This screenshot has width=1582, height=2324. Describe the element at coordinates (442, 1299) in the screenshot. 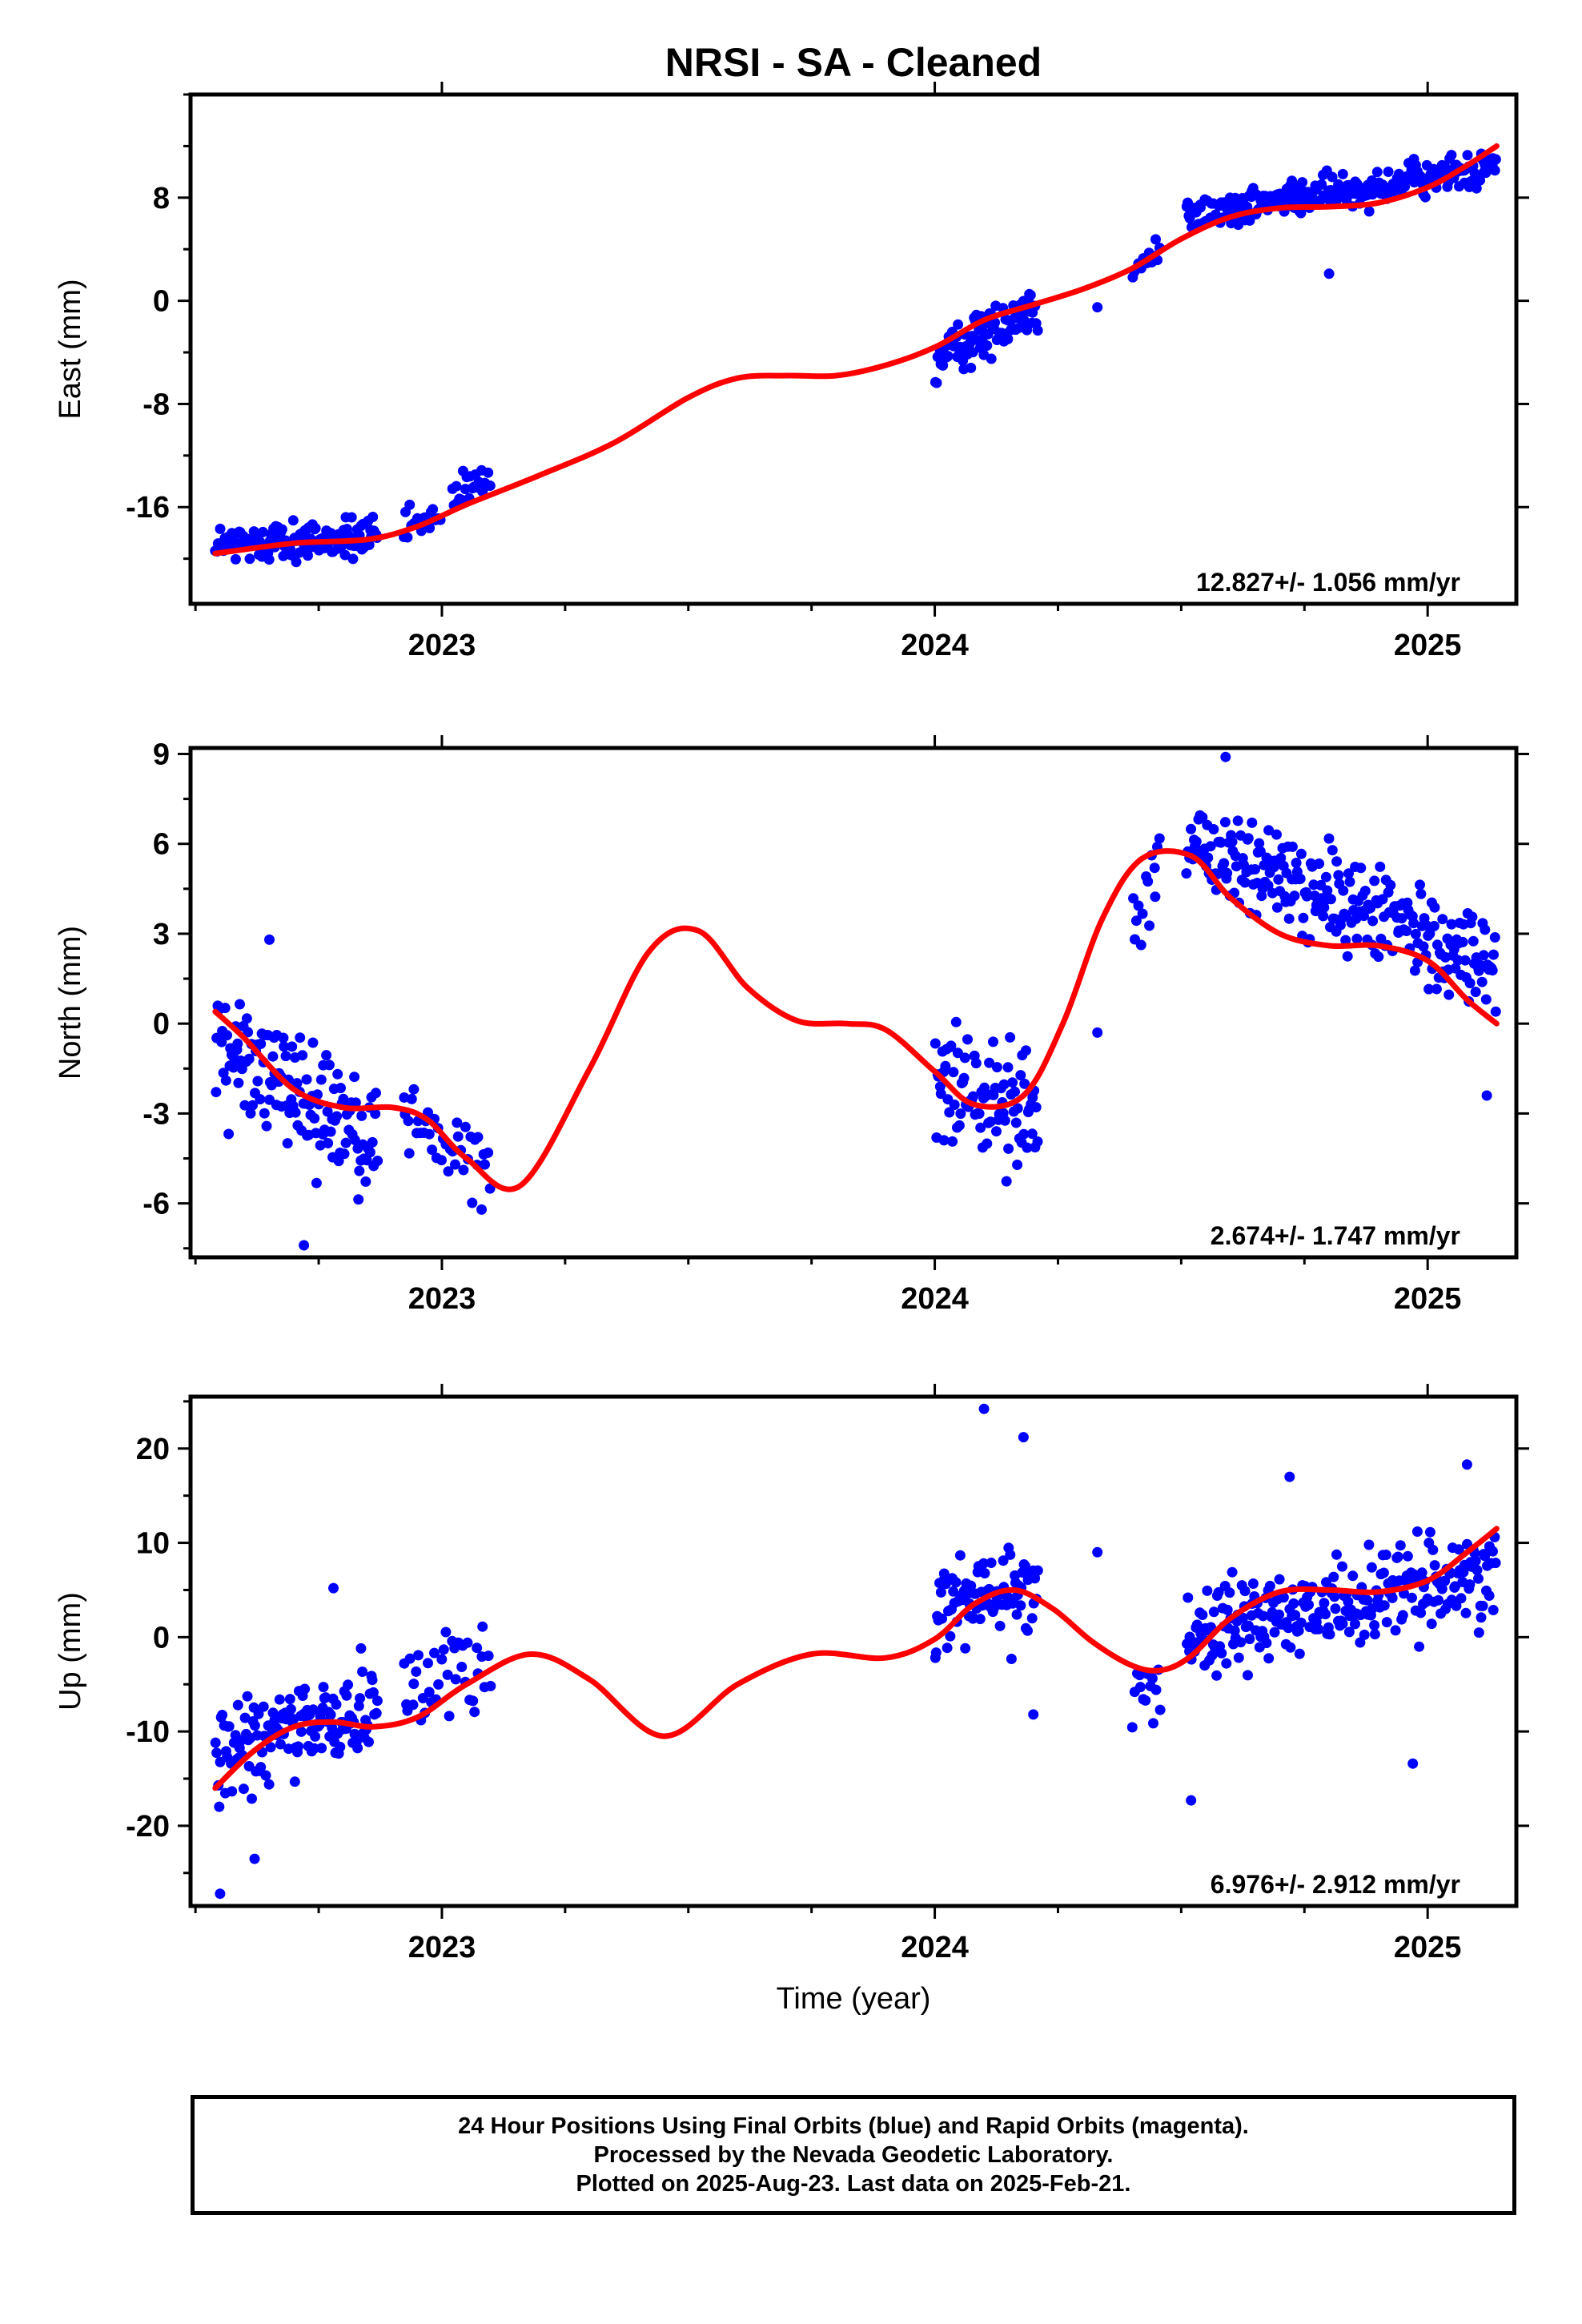

I see `north-x-tick-label: 2023` at that location.